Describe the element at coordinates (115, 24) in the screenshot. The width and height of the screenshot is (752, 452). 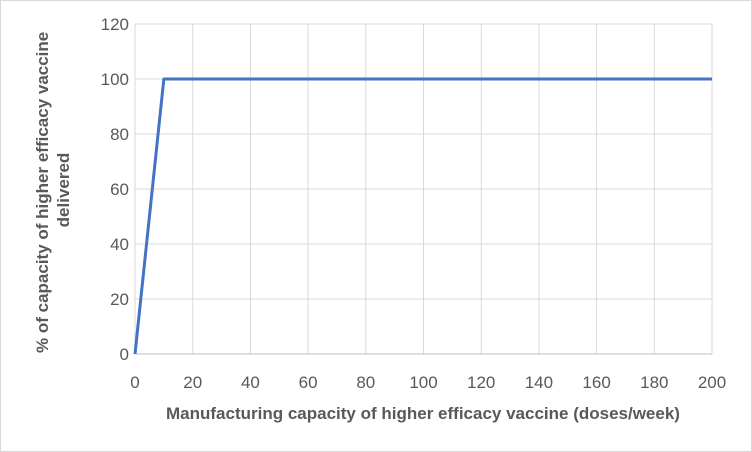
I see `y-tick-label: 120` at that location.